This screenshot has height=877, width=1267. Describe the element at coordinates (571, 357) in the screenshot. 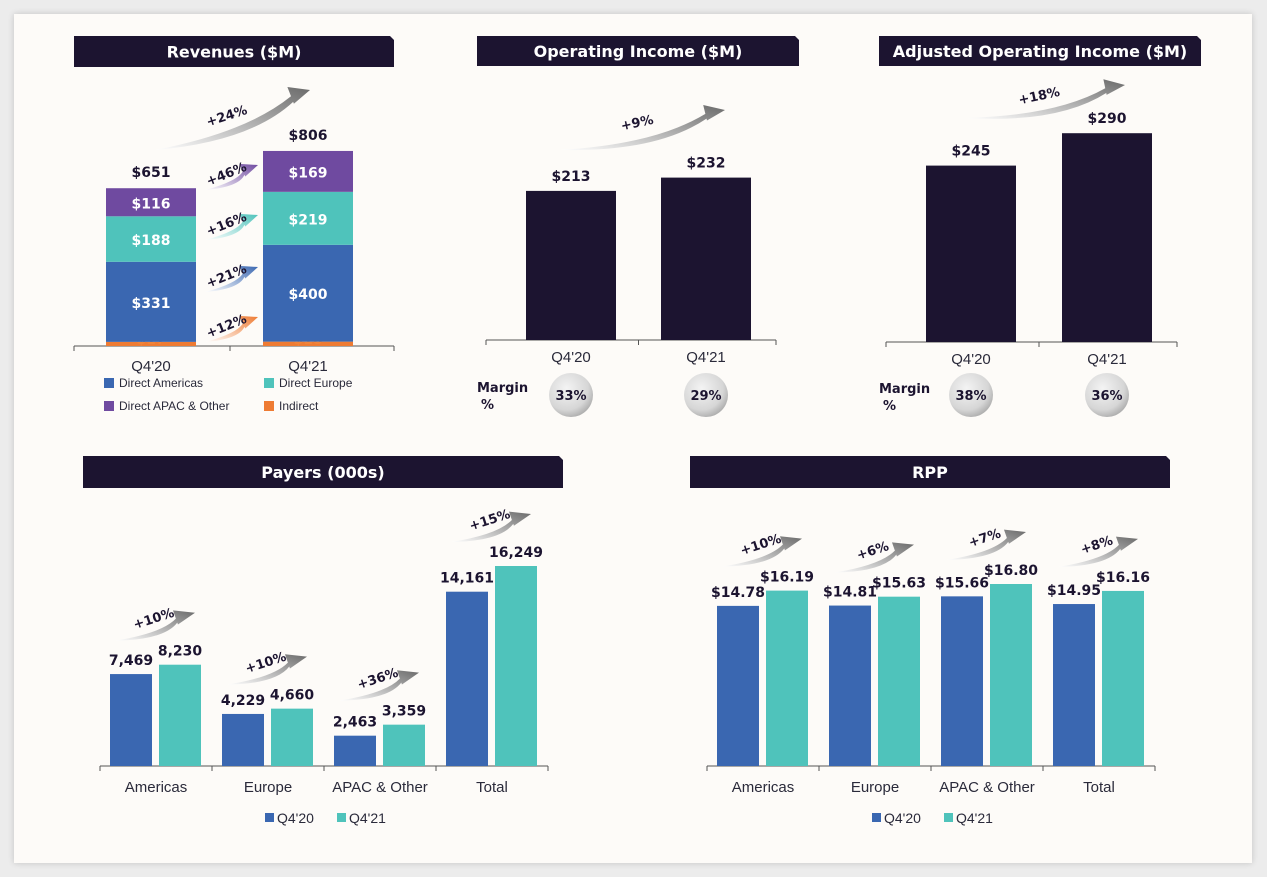

I see `opinc-category-label: Q4'20` at that location.